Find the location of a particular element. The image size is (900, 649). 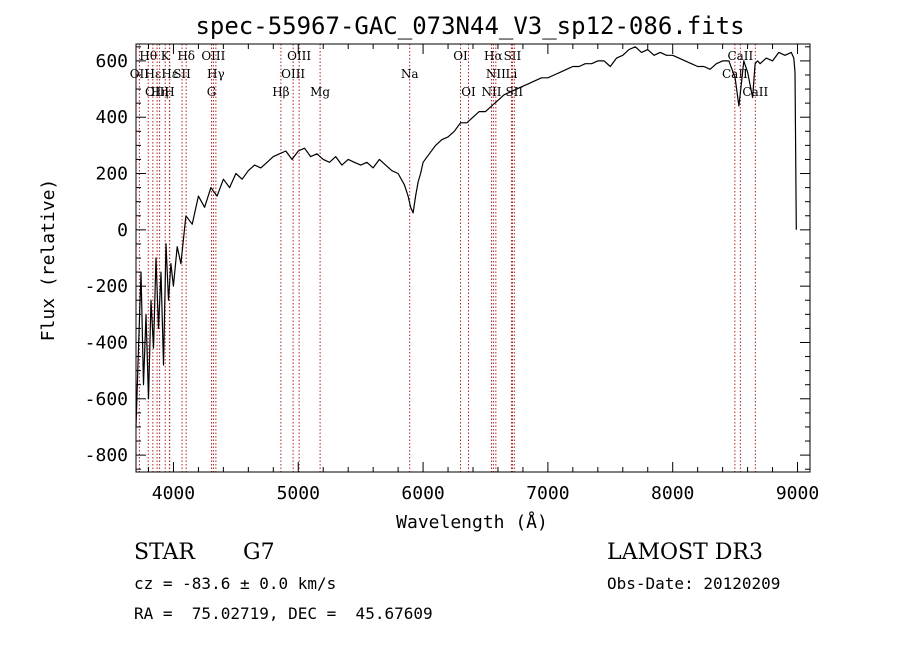

line-marker-label: OII is located at coordinates (140, 74).